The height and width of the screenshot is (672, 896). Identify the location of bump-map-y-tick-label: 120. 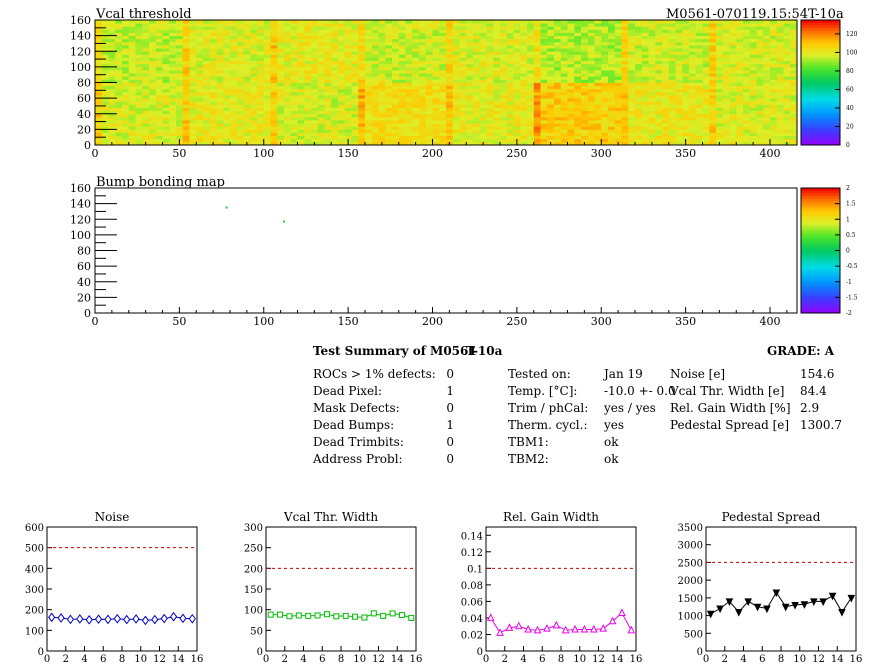
(80, 219).